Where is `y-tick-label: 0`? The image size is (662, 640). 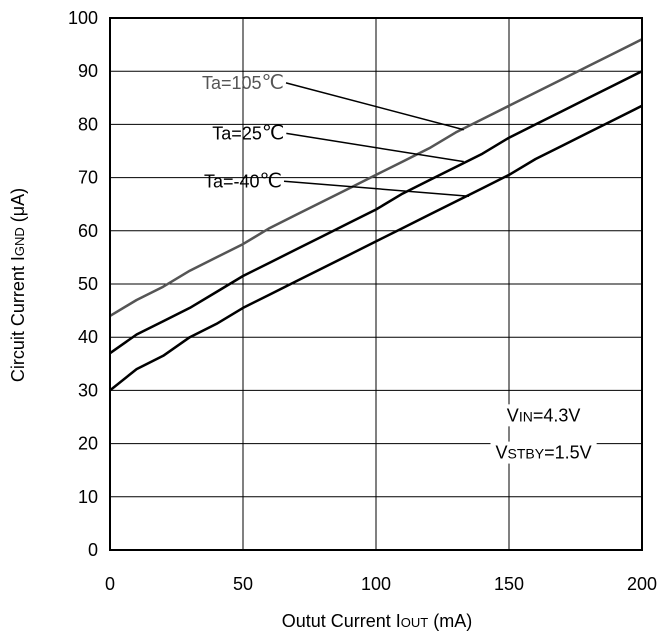
y-tick-label: 0 is located at coordinates (93, 550).